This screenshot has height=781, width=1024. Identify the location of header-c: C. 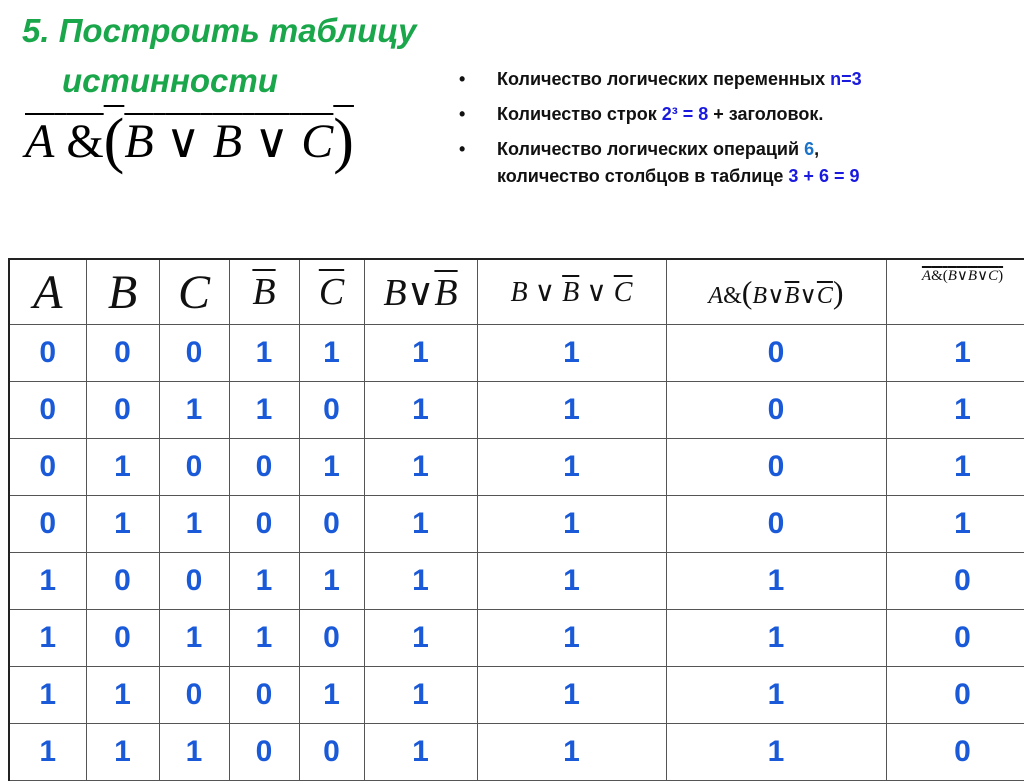
(194, 291).